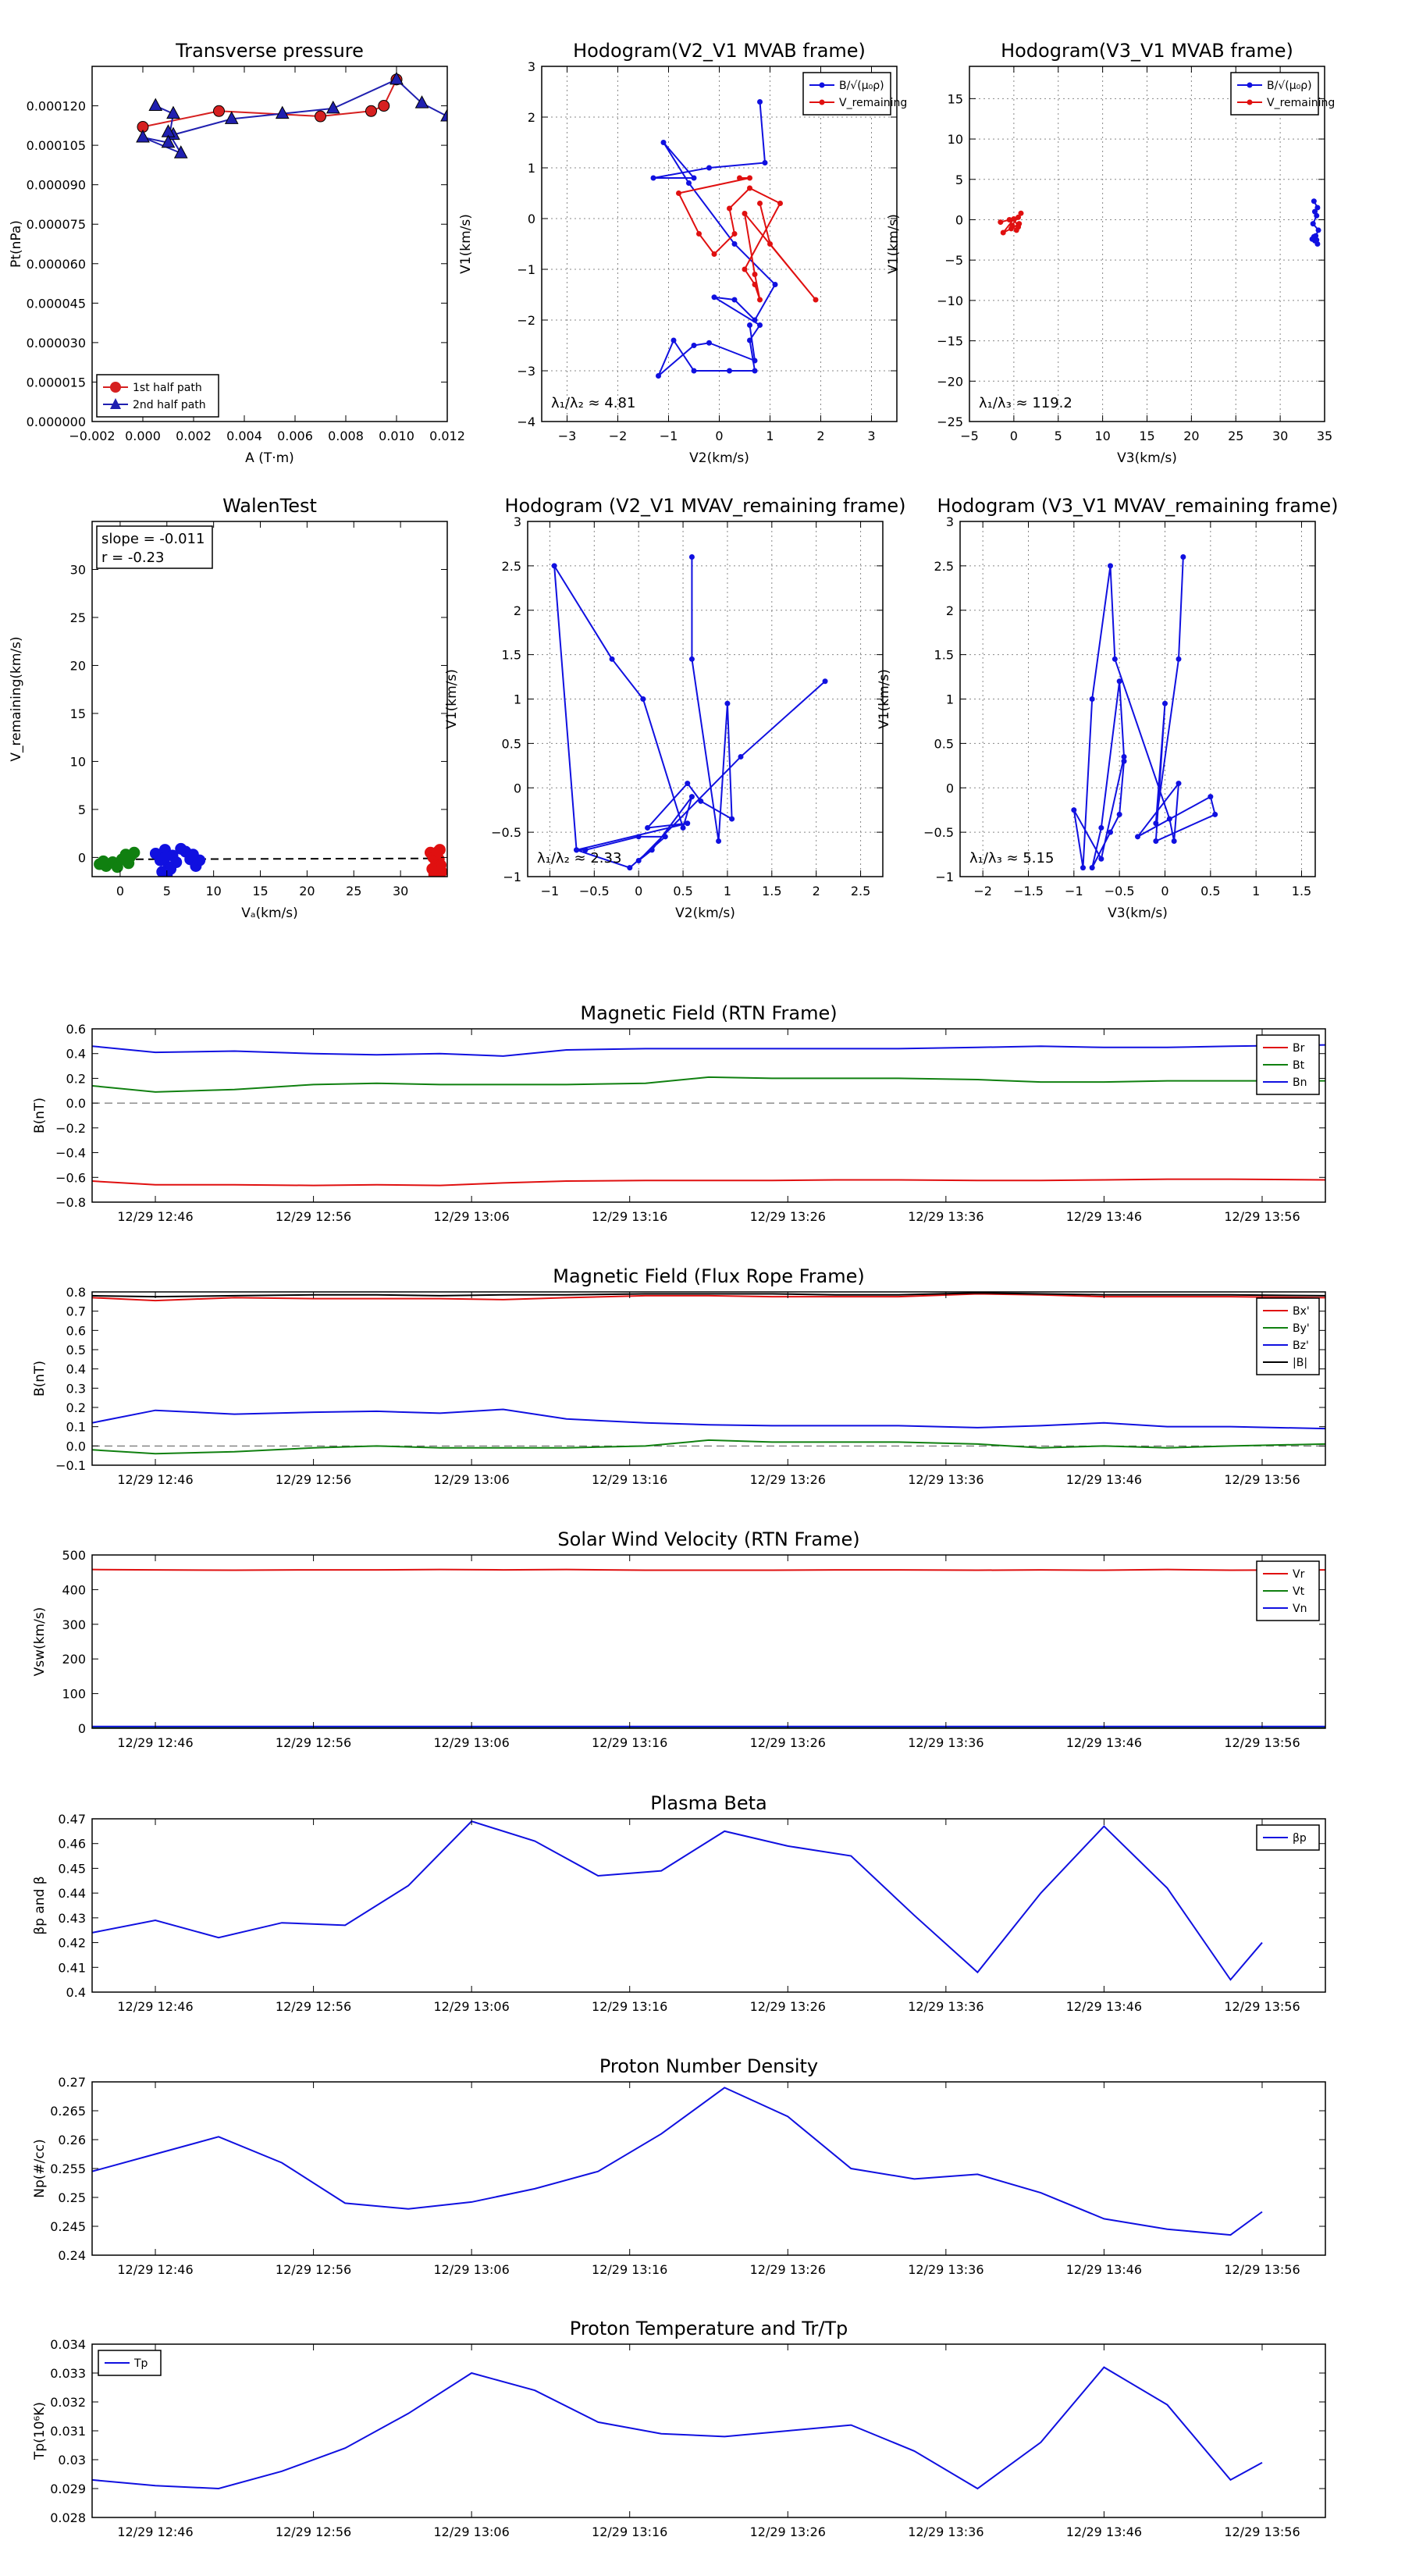 Image resolution: width=1405 pixels, height=2576 pixels. I want to click on y-tick-label: 0.265, so click(68, 2111).